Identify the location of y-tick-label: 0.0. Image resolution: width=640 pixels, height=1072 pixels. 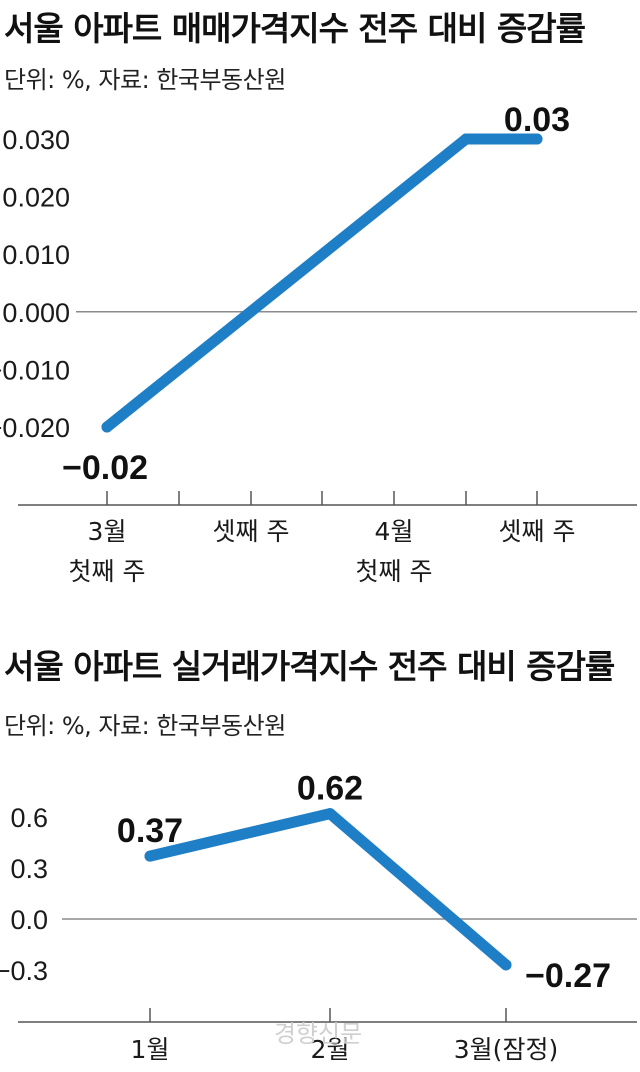
(29, 920).